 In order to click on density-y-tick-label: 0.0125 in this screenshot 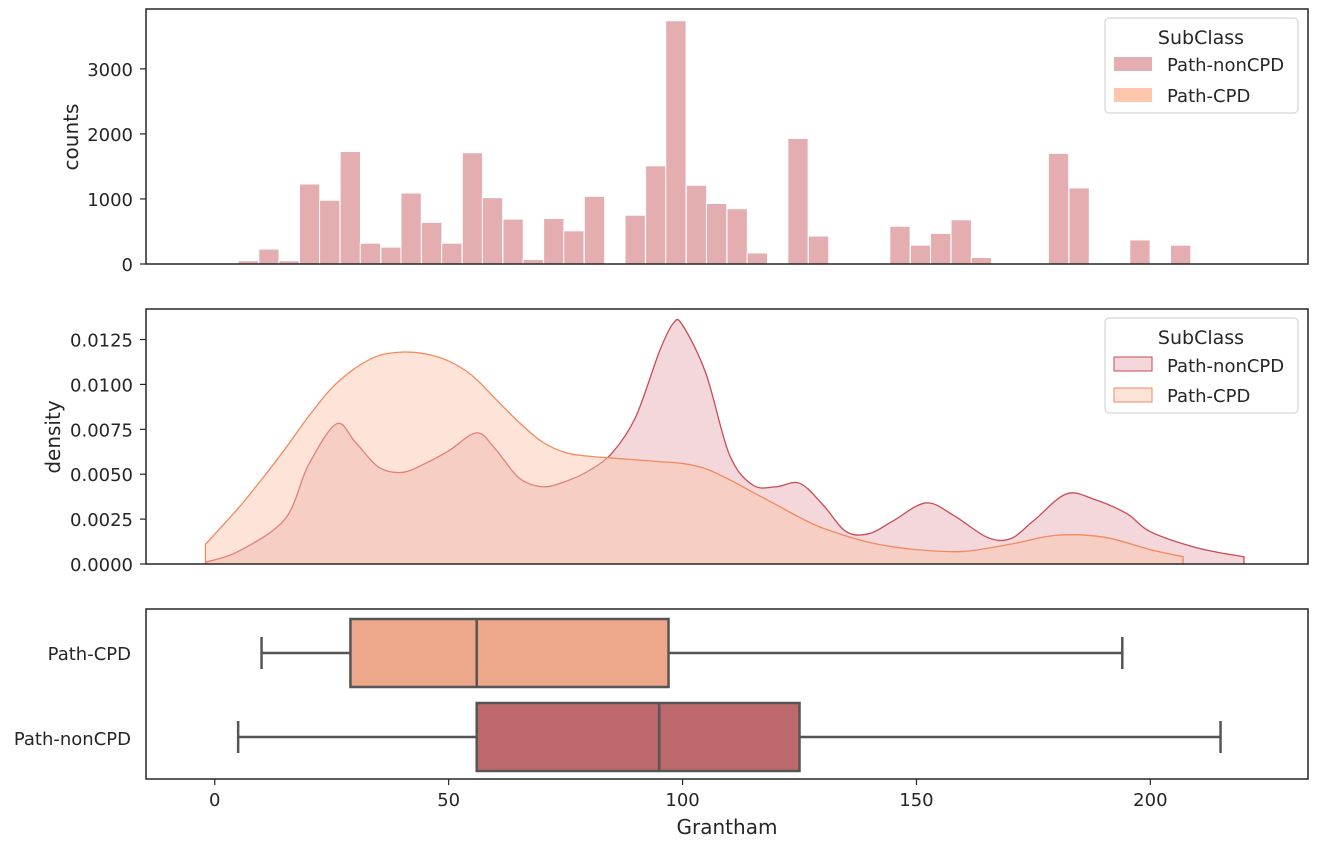, I will do `click(101, 341)`.